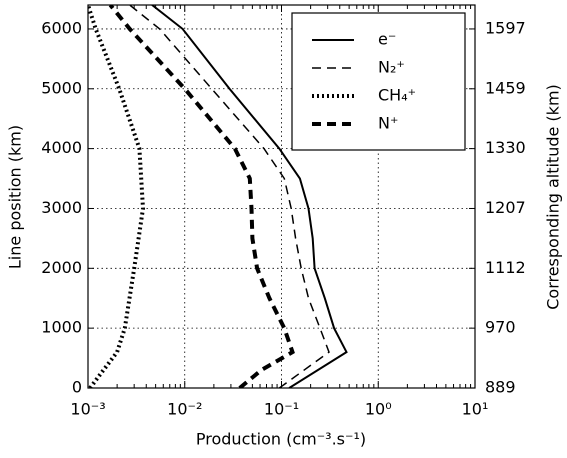 The image size is (567, 458). I want to click on y-tick-label: 3000, so click(61, 207).